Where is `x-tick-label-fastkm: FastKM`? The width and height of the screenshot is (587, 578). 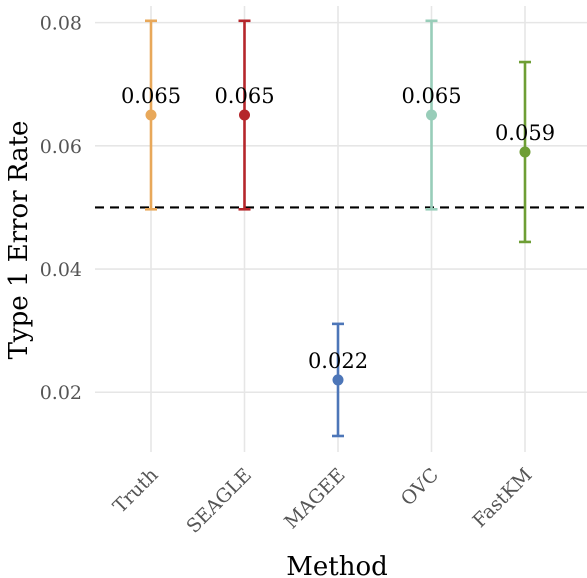 x-tick-label-fastkm: FastKM is located at coordinates (502, 498).